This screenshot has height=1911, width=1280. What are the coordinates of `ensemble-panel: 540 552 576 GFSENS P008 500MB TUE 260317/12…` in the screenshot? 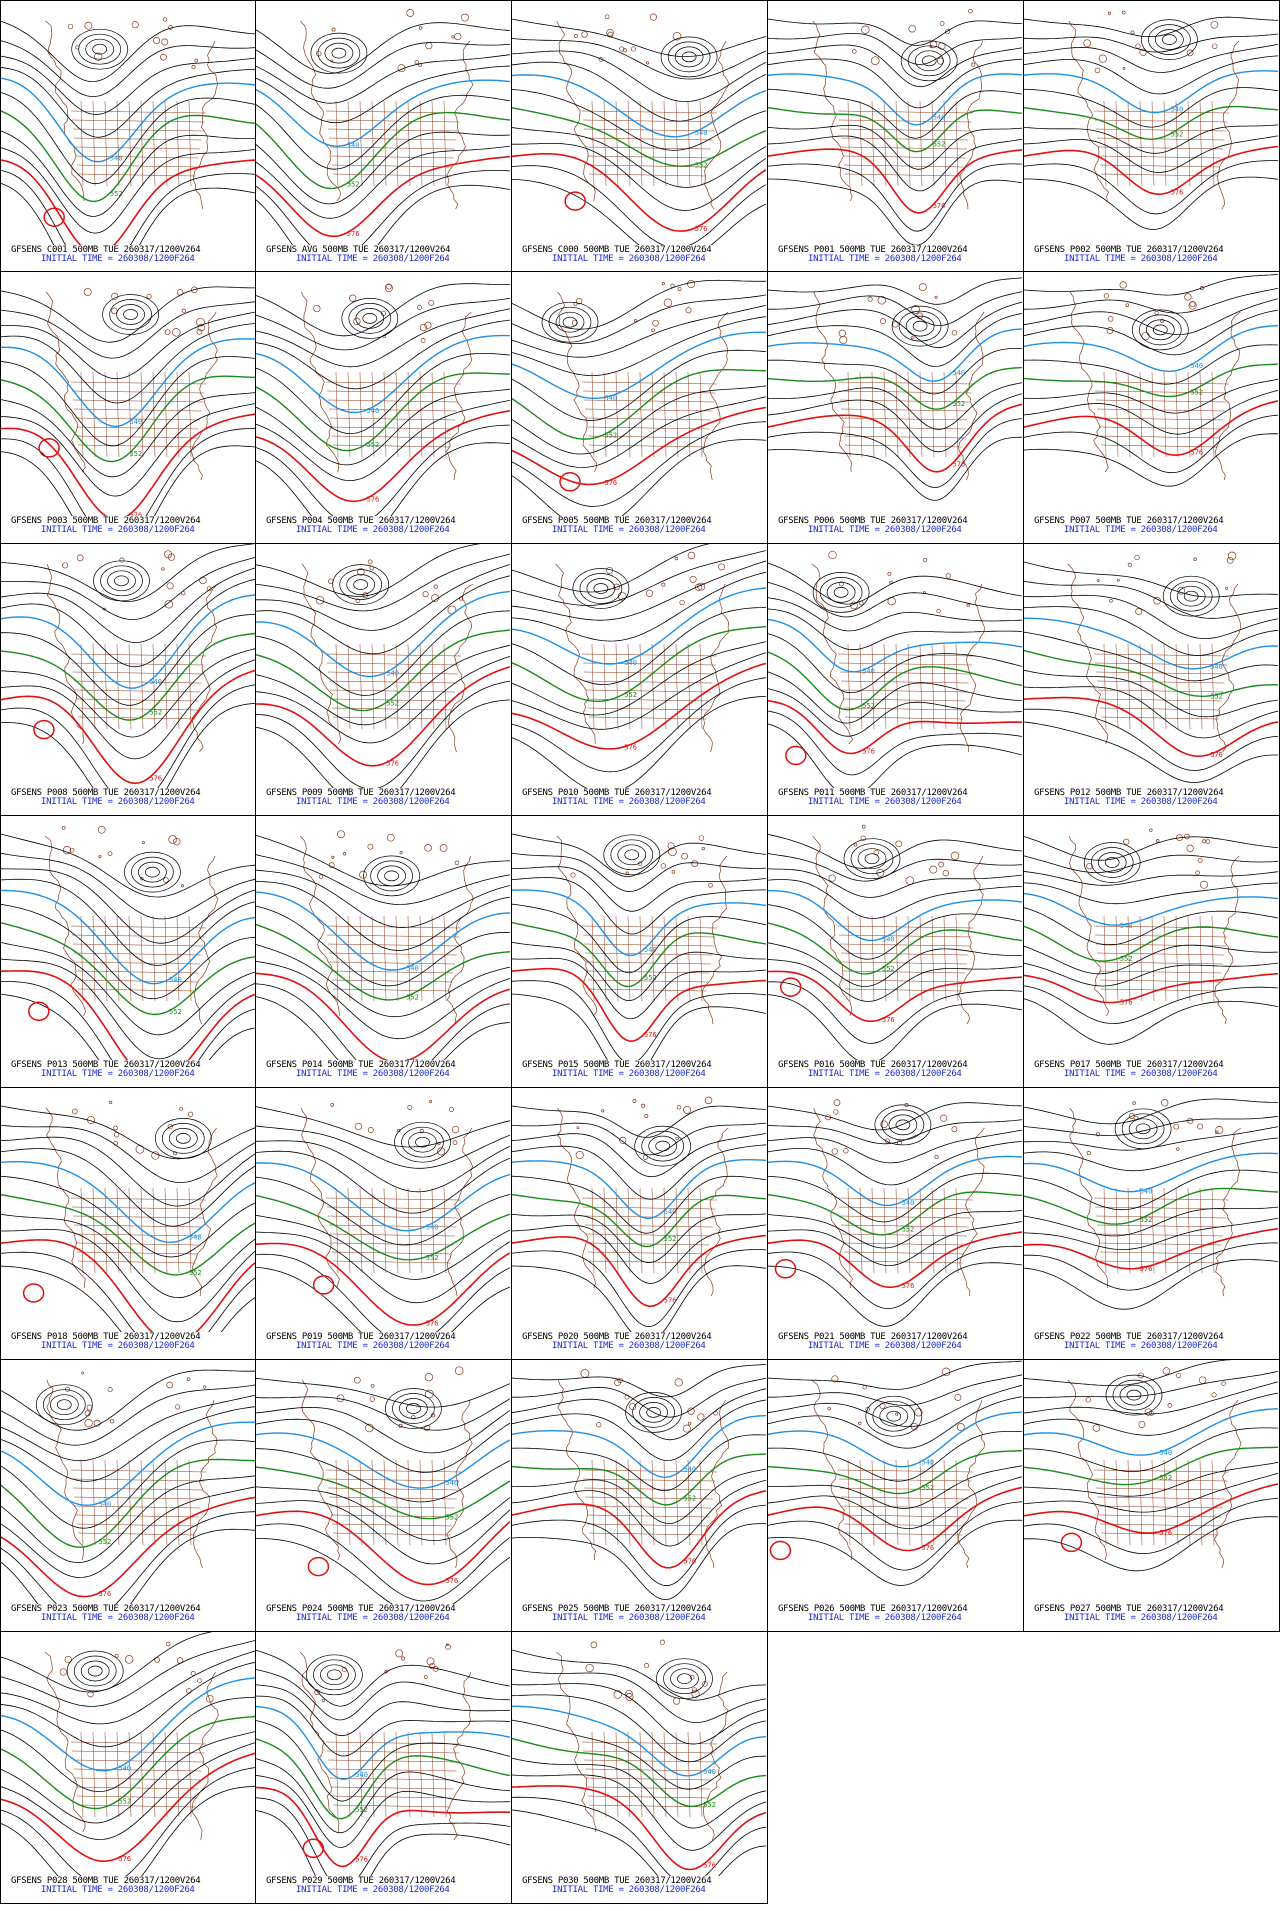 It's located at (128, 680).